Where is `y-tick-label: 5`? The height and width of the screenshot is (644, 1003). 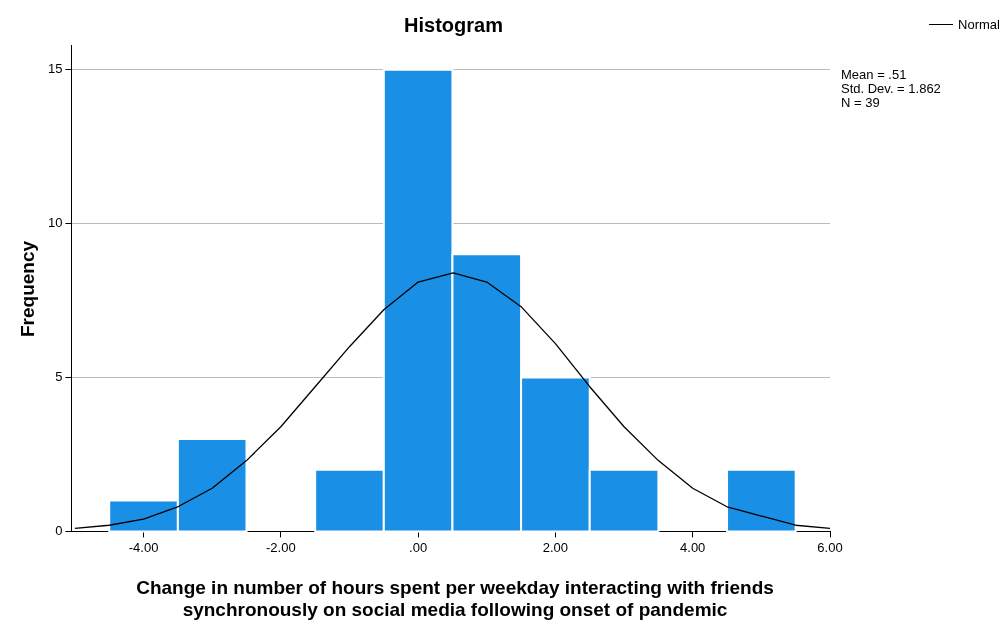 y-tick-label: 5 is located at coordinates (59, 377).